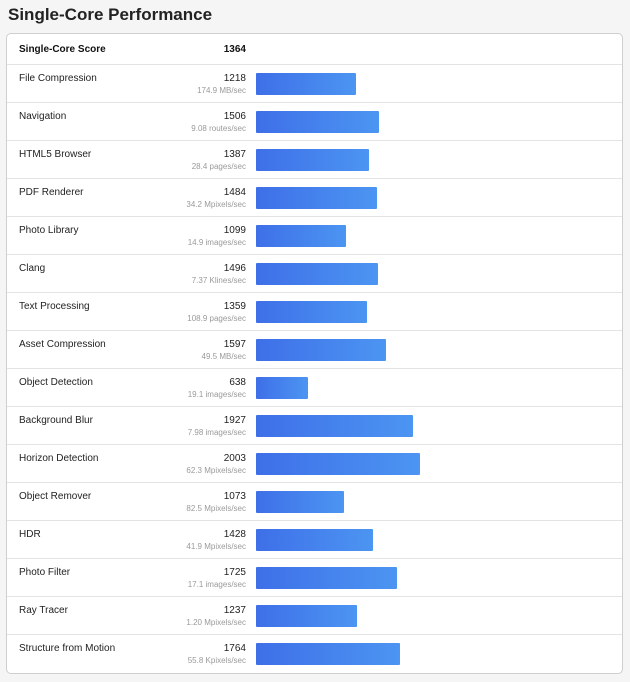  I want to click on benchmark-row: Navigation 1506 9.08 routes/sec, so click(314, 122).